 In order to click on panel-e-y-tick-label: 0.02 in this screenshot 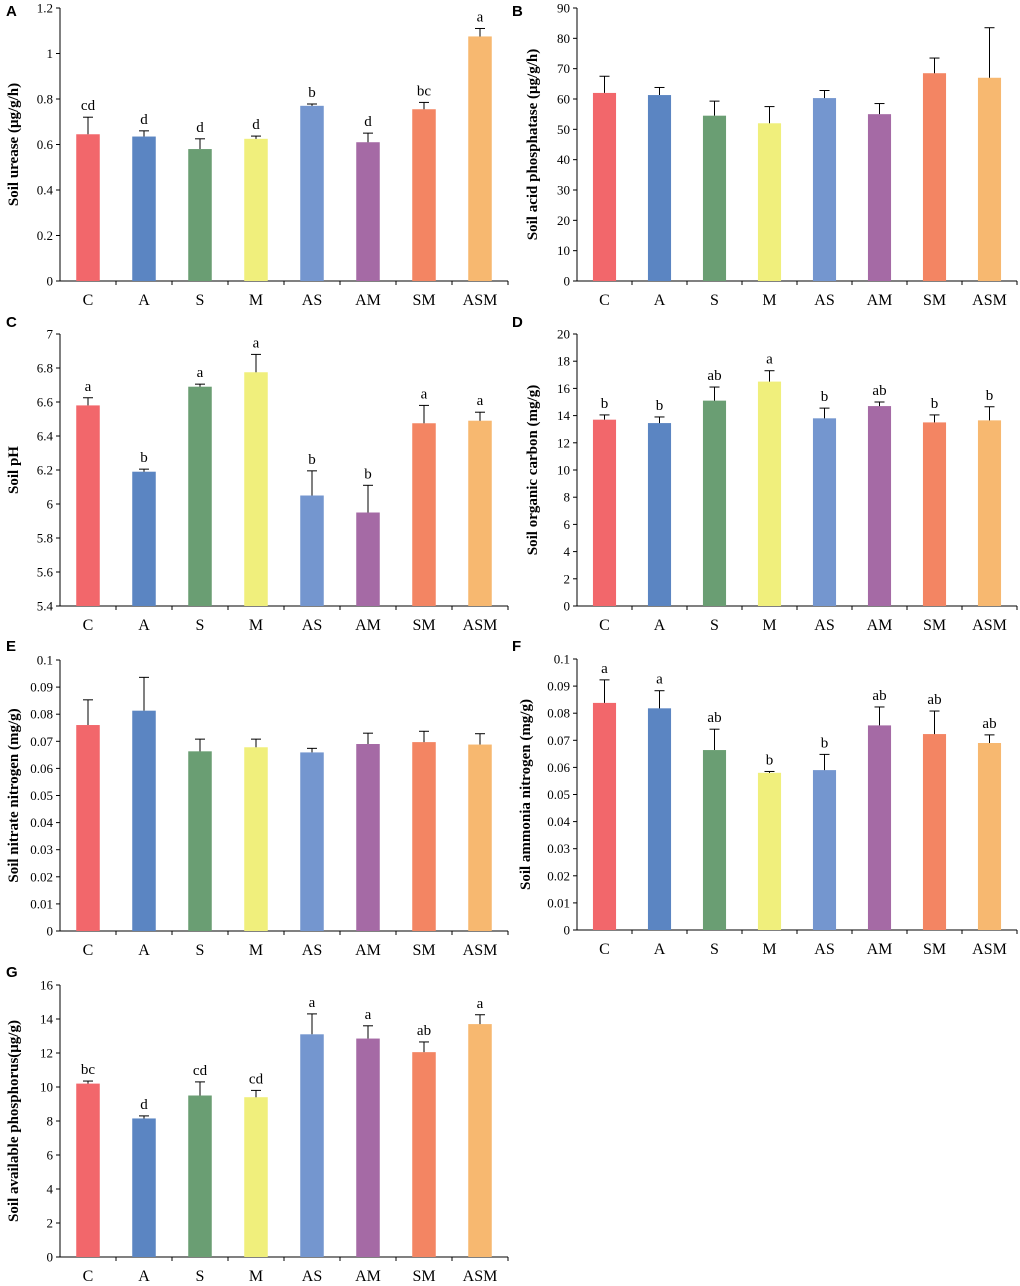, I will do `click(41, 876)`.